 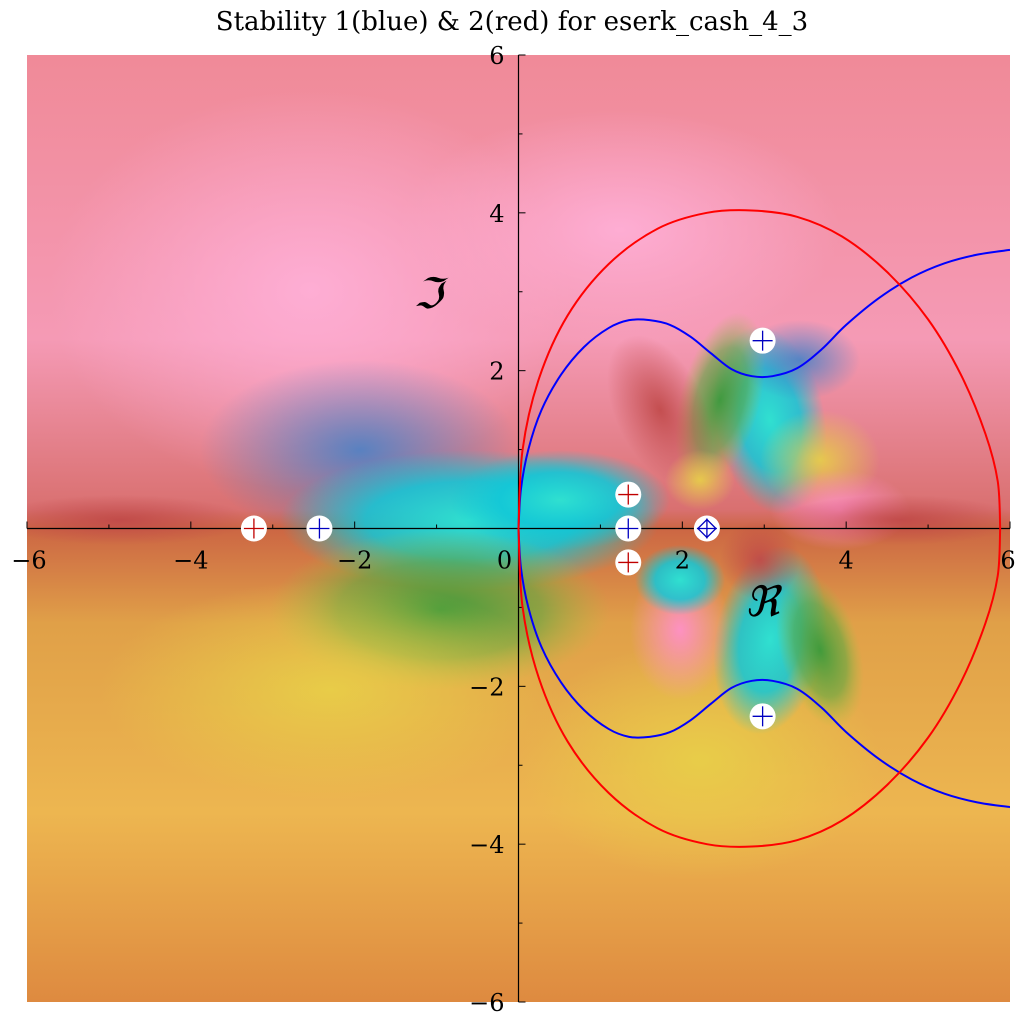 I want to click on x-tick-label: 0, so click(x=504, y=561).